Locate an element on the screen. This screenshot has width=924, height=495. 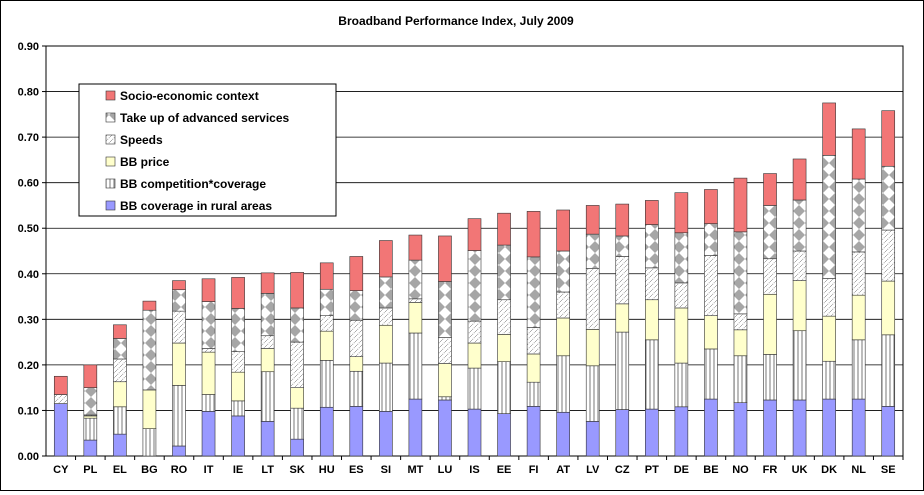
x-tick-label: EL is located at coordinates (120, 470).